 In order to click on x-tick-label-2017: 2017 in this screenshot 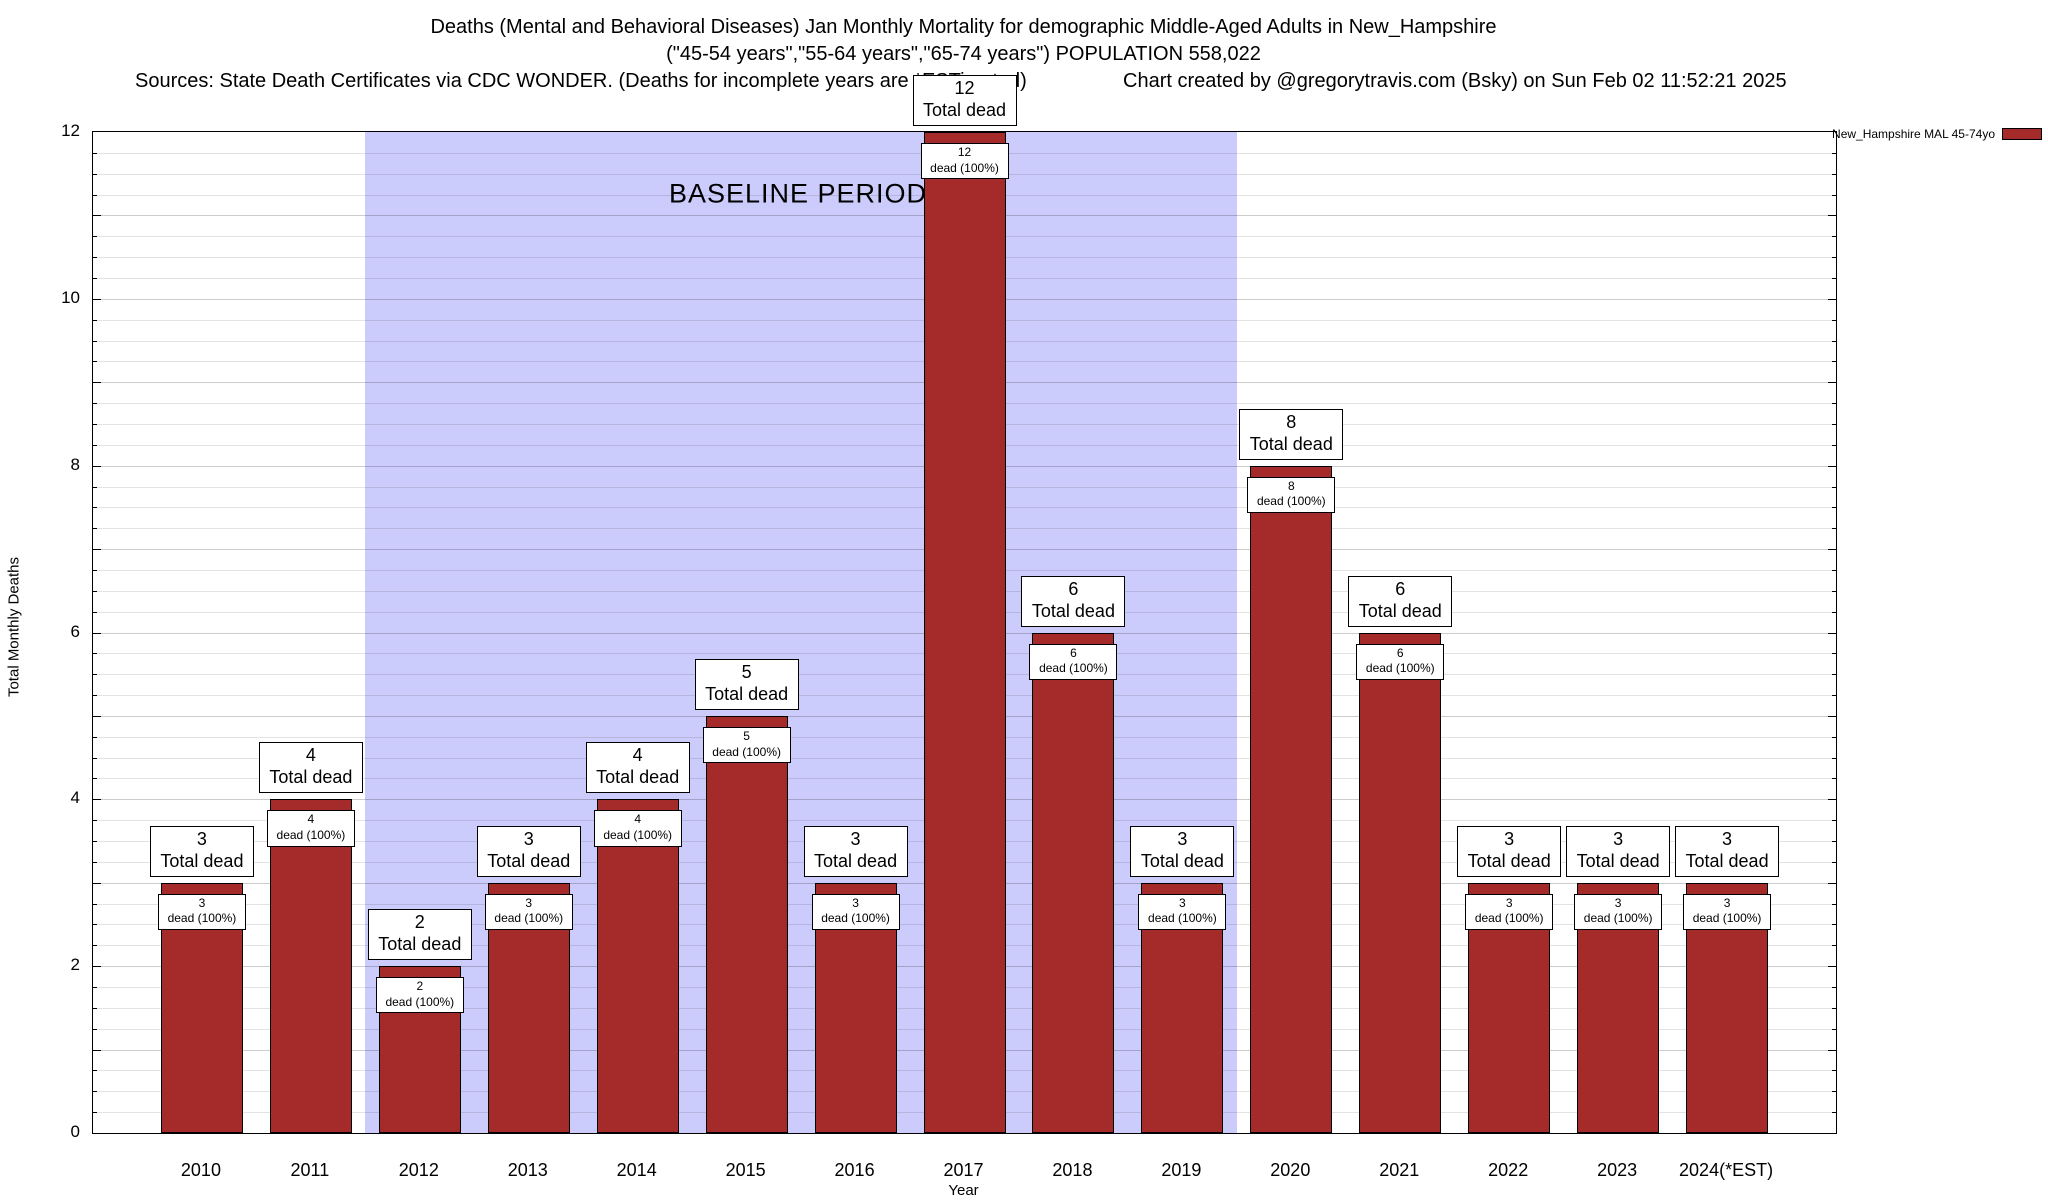, I will do `click(963, 1170)`.